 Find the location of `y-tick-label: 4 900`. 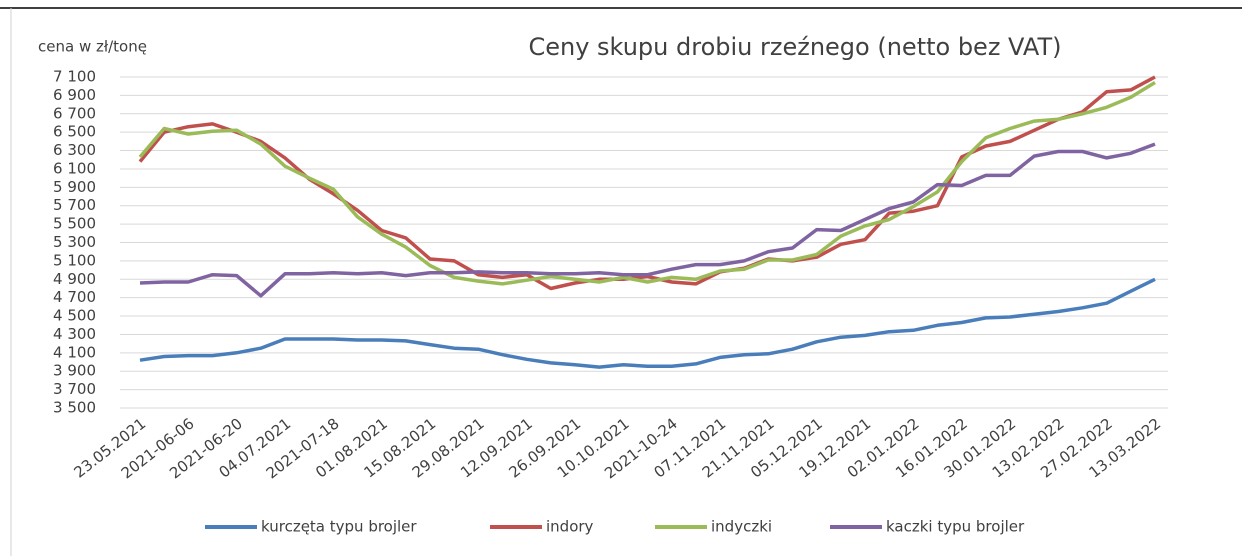

y-tick-label: 4 900 is located at coordinates (74, 279).